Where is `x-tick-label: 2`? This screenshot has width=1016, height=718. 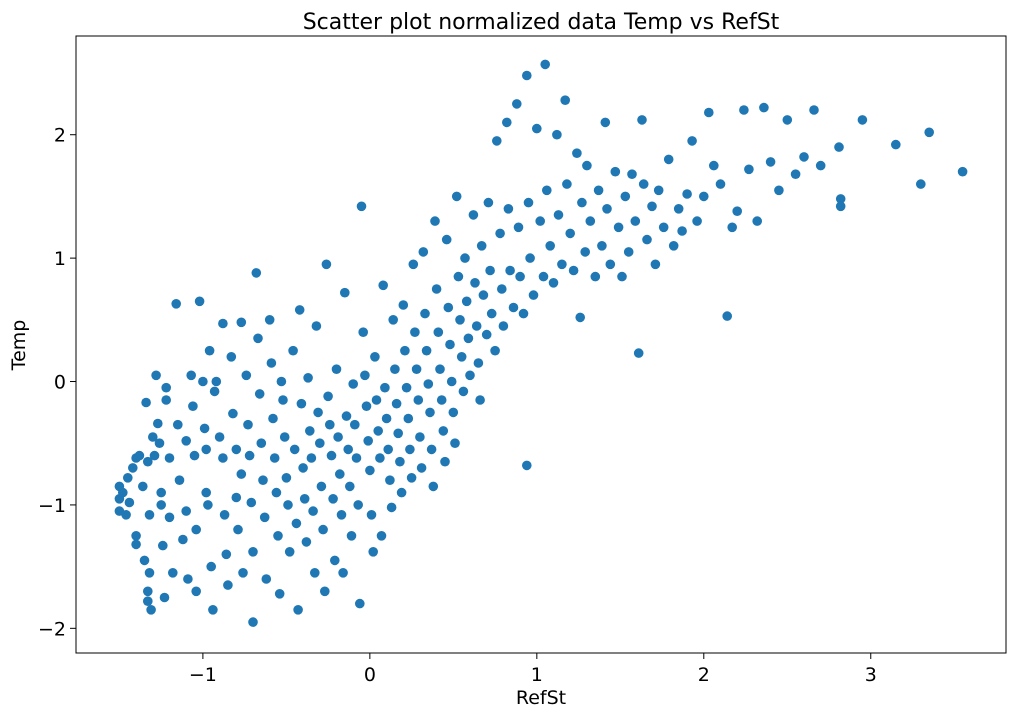
x-tick-label: 2 is located at coordinates (704, 675).